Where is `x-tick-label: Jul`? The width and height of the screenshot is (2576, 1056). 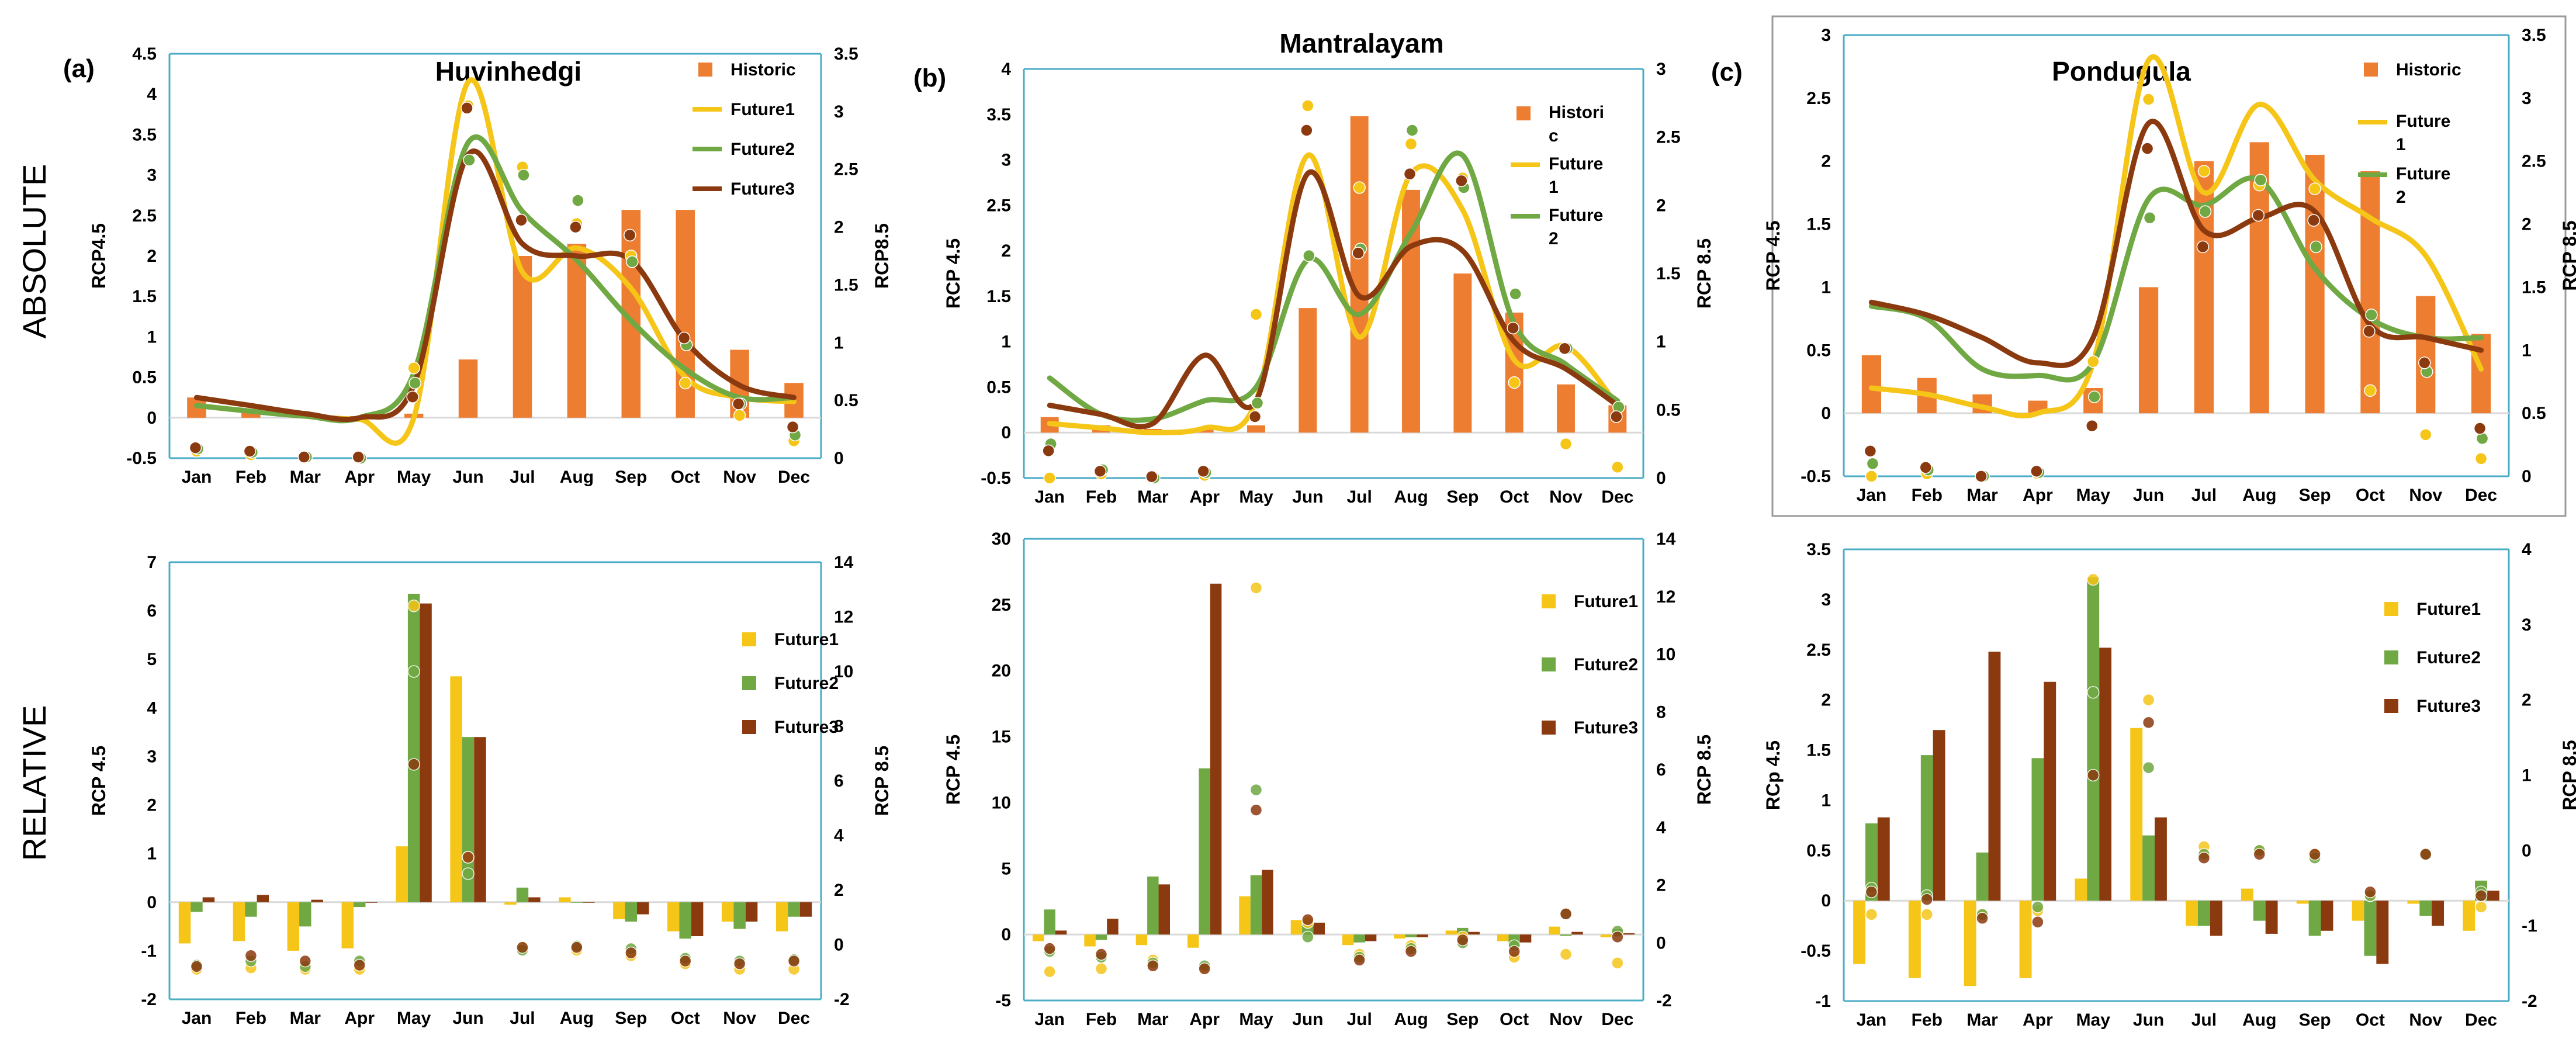 x-tick-label: Jul is located at coordinates (2204, 1020).